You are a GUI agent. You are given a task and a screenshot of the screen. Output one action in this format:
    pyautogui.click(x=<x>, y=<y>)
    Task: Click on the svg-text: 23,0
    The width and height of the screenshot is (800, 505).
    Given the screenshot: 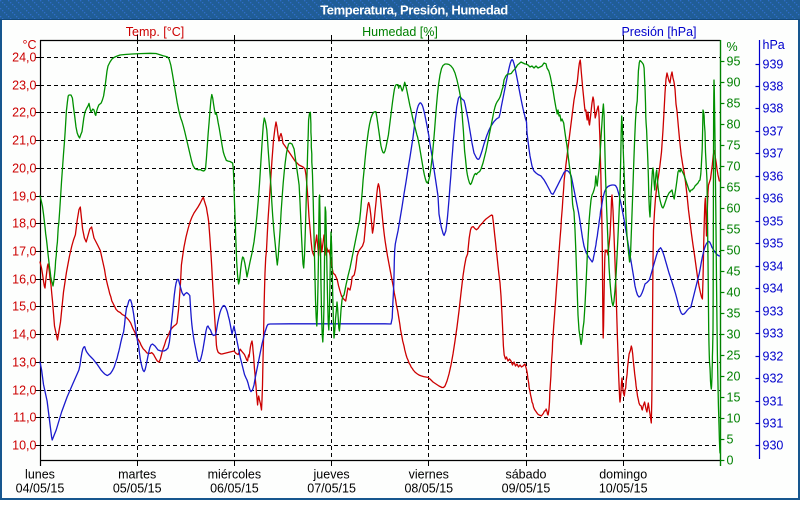 What is the action you would take?
    pyautogui.click(x=24, y=86)
    